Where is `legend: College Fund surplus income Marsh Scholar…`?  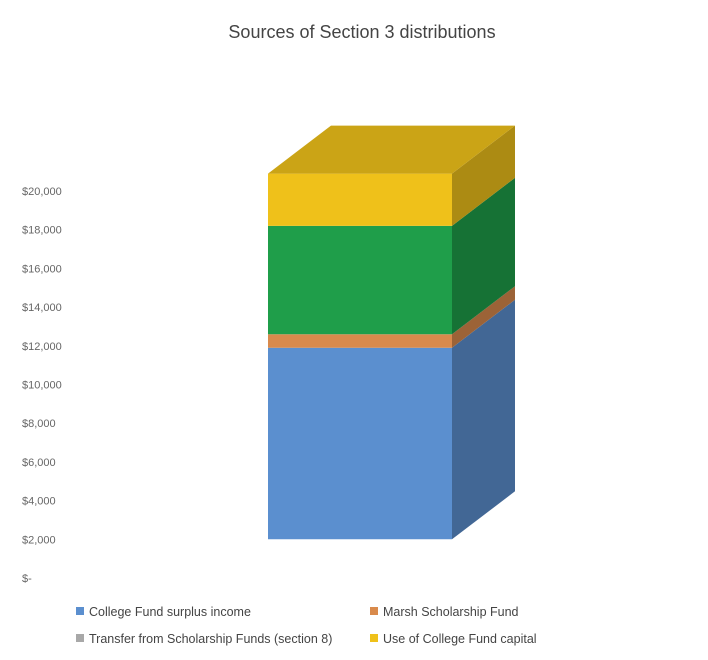
legend: College Fund surplus income Marsh Scholar… is located at coordinates (306, 625).